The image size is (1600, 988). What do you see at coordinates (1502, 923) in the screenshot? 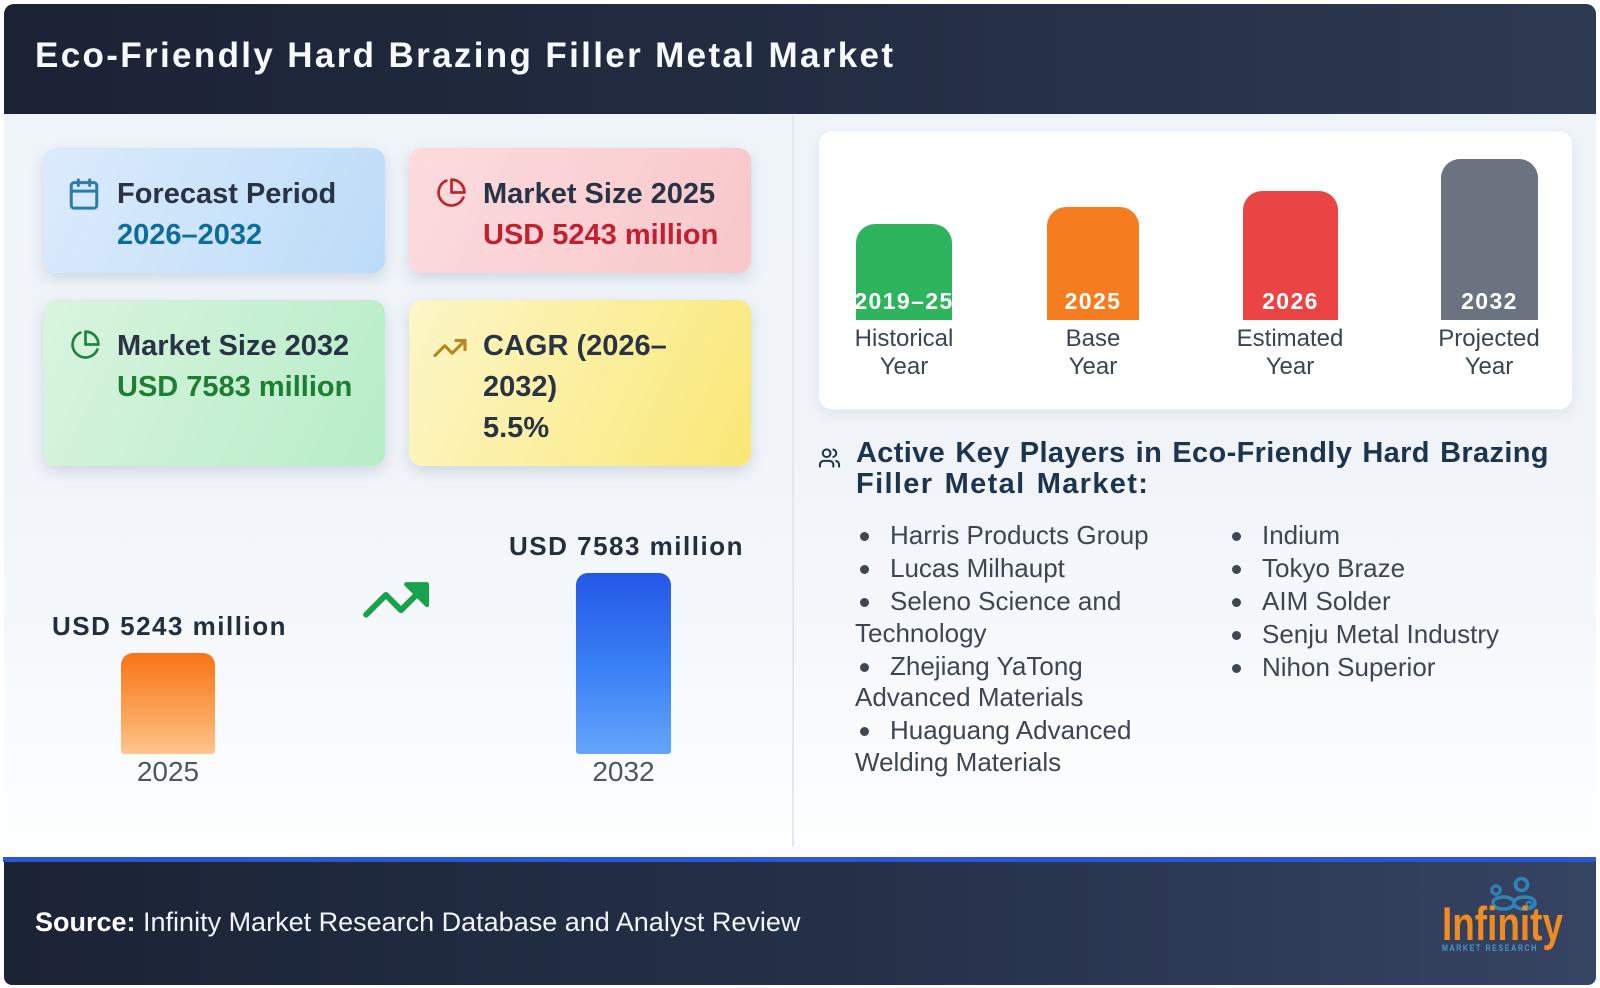
I see `svg-text: Infinity` at bounding box center [1502, 923].